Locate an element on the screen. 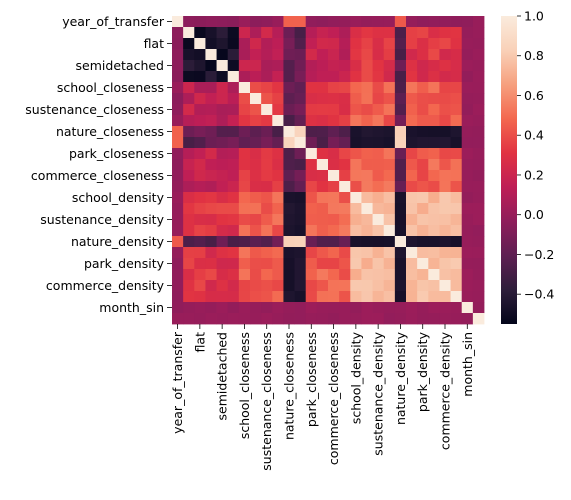 The height and width of the screenshot is (500, 571). y-tick-label: sustenance_closeness is located at coordinates (94, 109).